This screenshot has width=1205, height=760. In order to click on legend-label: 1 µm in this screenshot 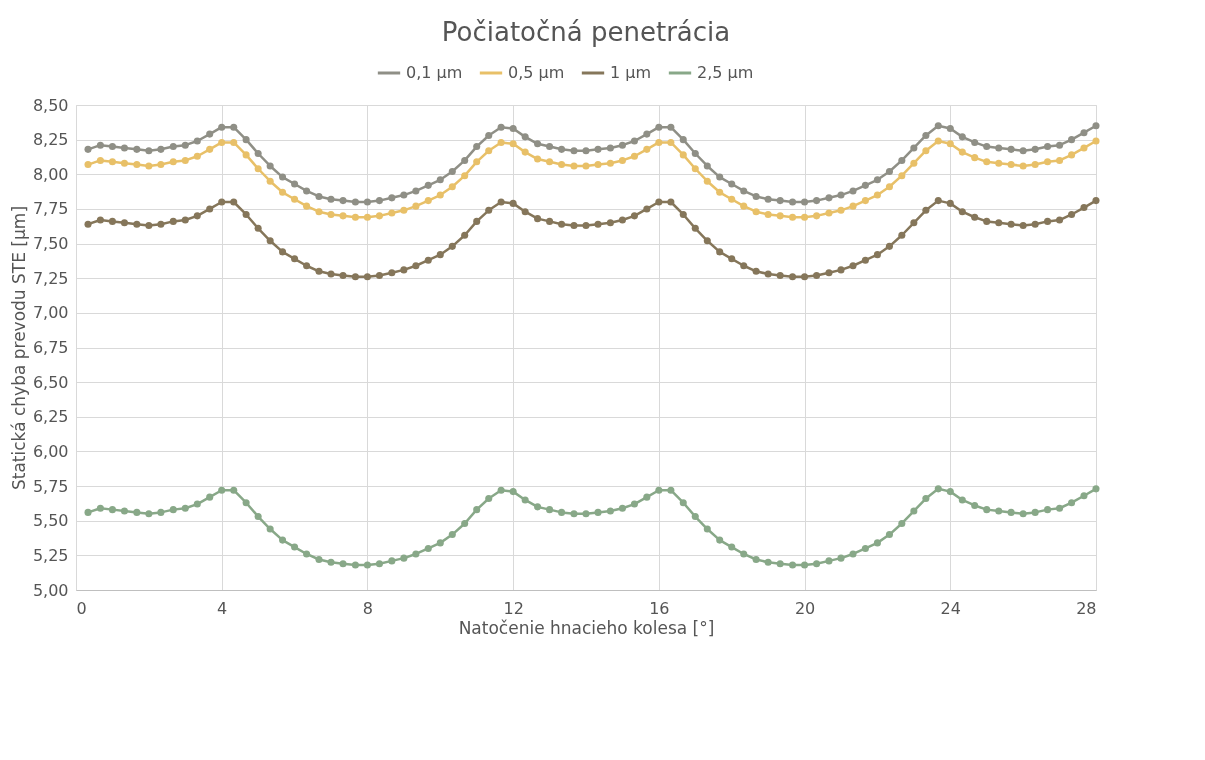, I will do `click(631, 72)`.